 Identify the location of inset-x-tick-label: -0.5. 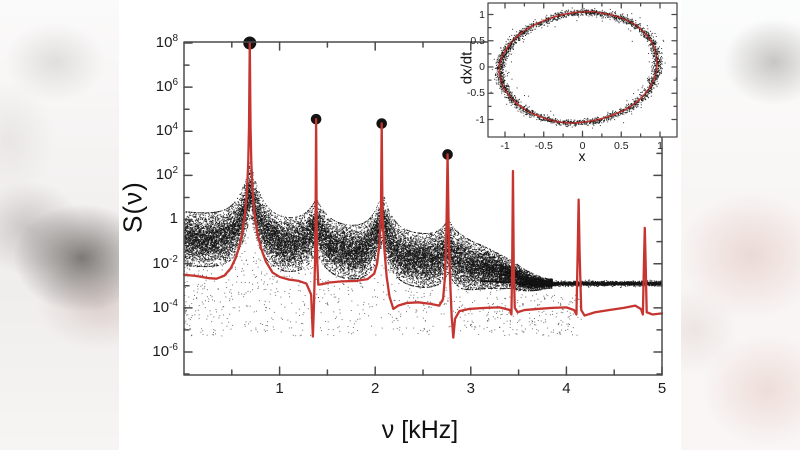
(543, 146).